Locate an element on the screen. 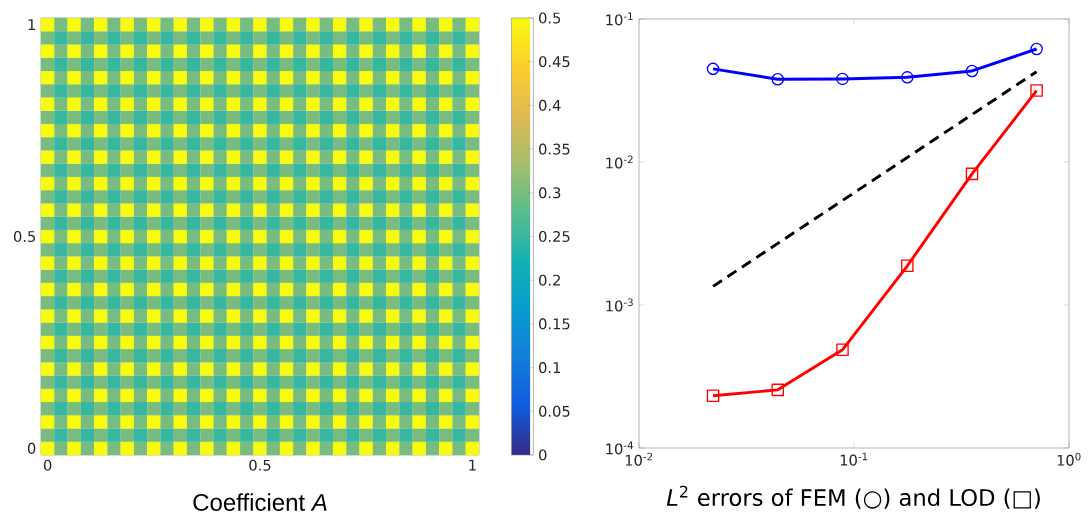 This screenshot has width=1089, height=527. color-bar-label: 0.4 is located at coordinates (550, 105).